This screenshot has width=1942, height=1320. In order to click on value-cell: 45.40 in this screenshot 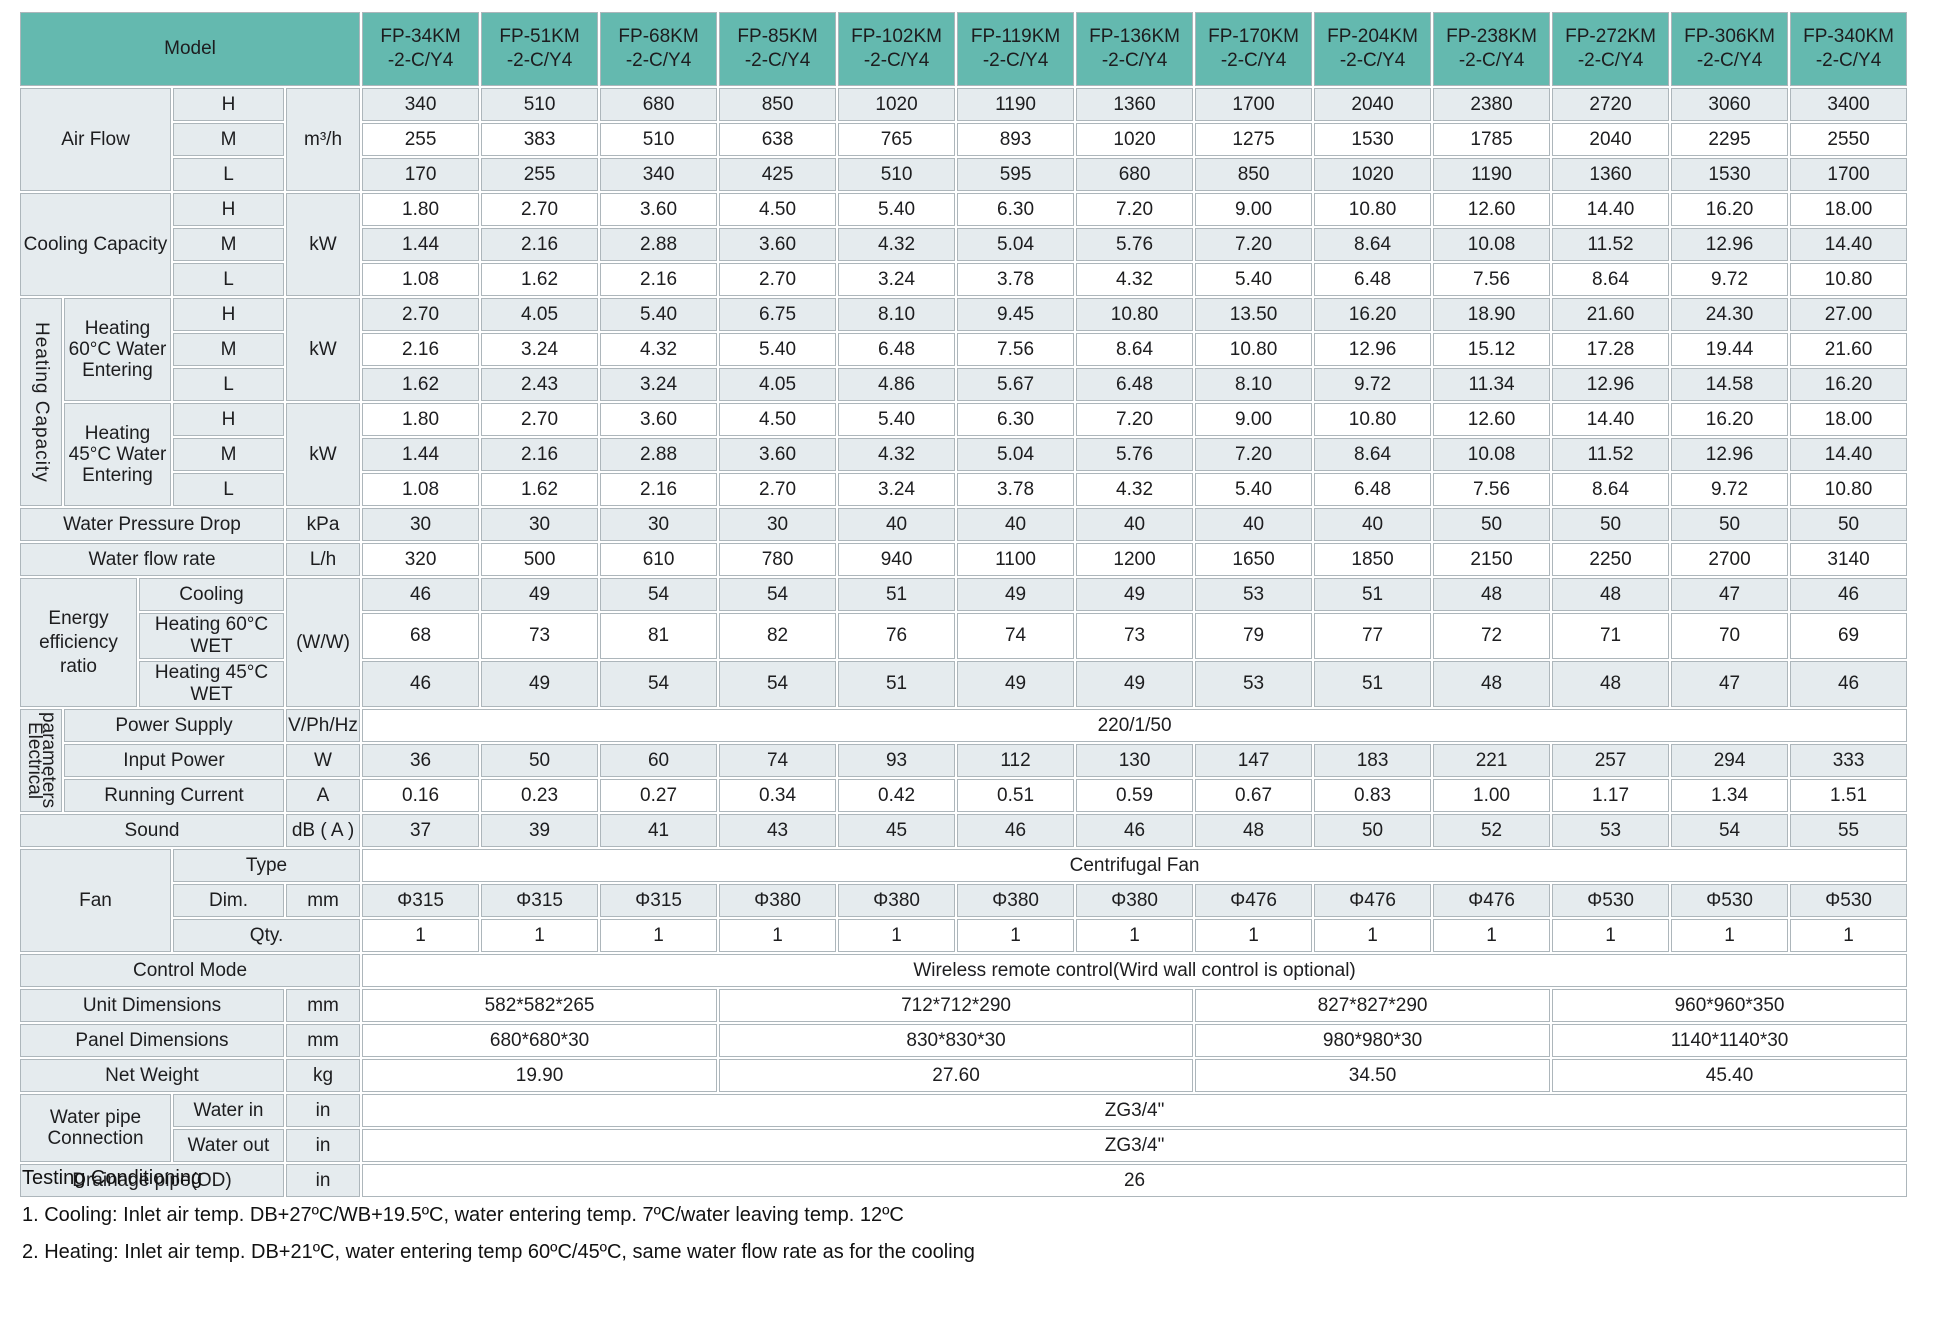, I will do `click(1730, 1075)`.